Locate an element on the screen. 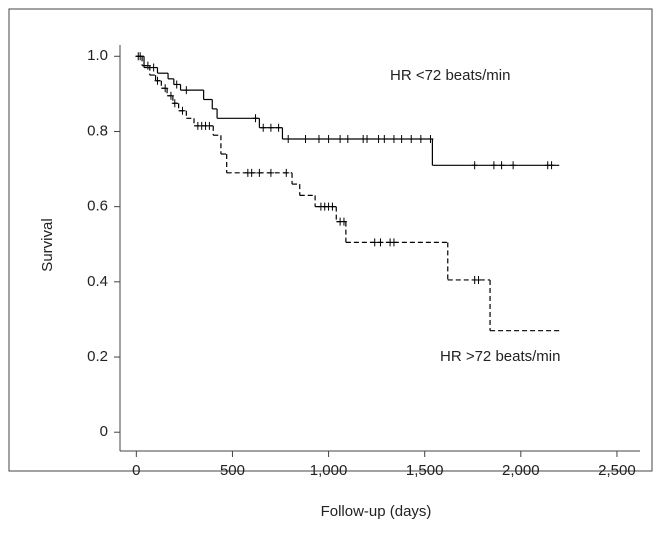 Image resolution: width=661 pixels, height=537 pixels. x-axis-title: Follow-up (days) is located at coordinates (376, 511).